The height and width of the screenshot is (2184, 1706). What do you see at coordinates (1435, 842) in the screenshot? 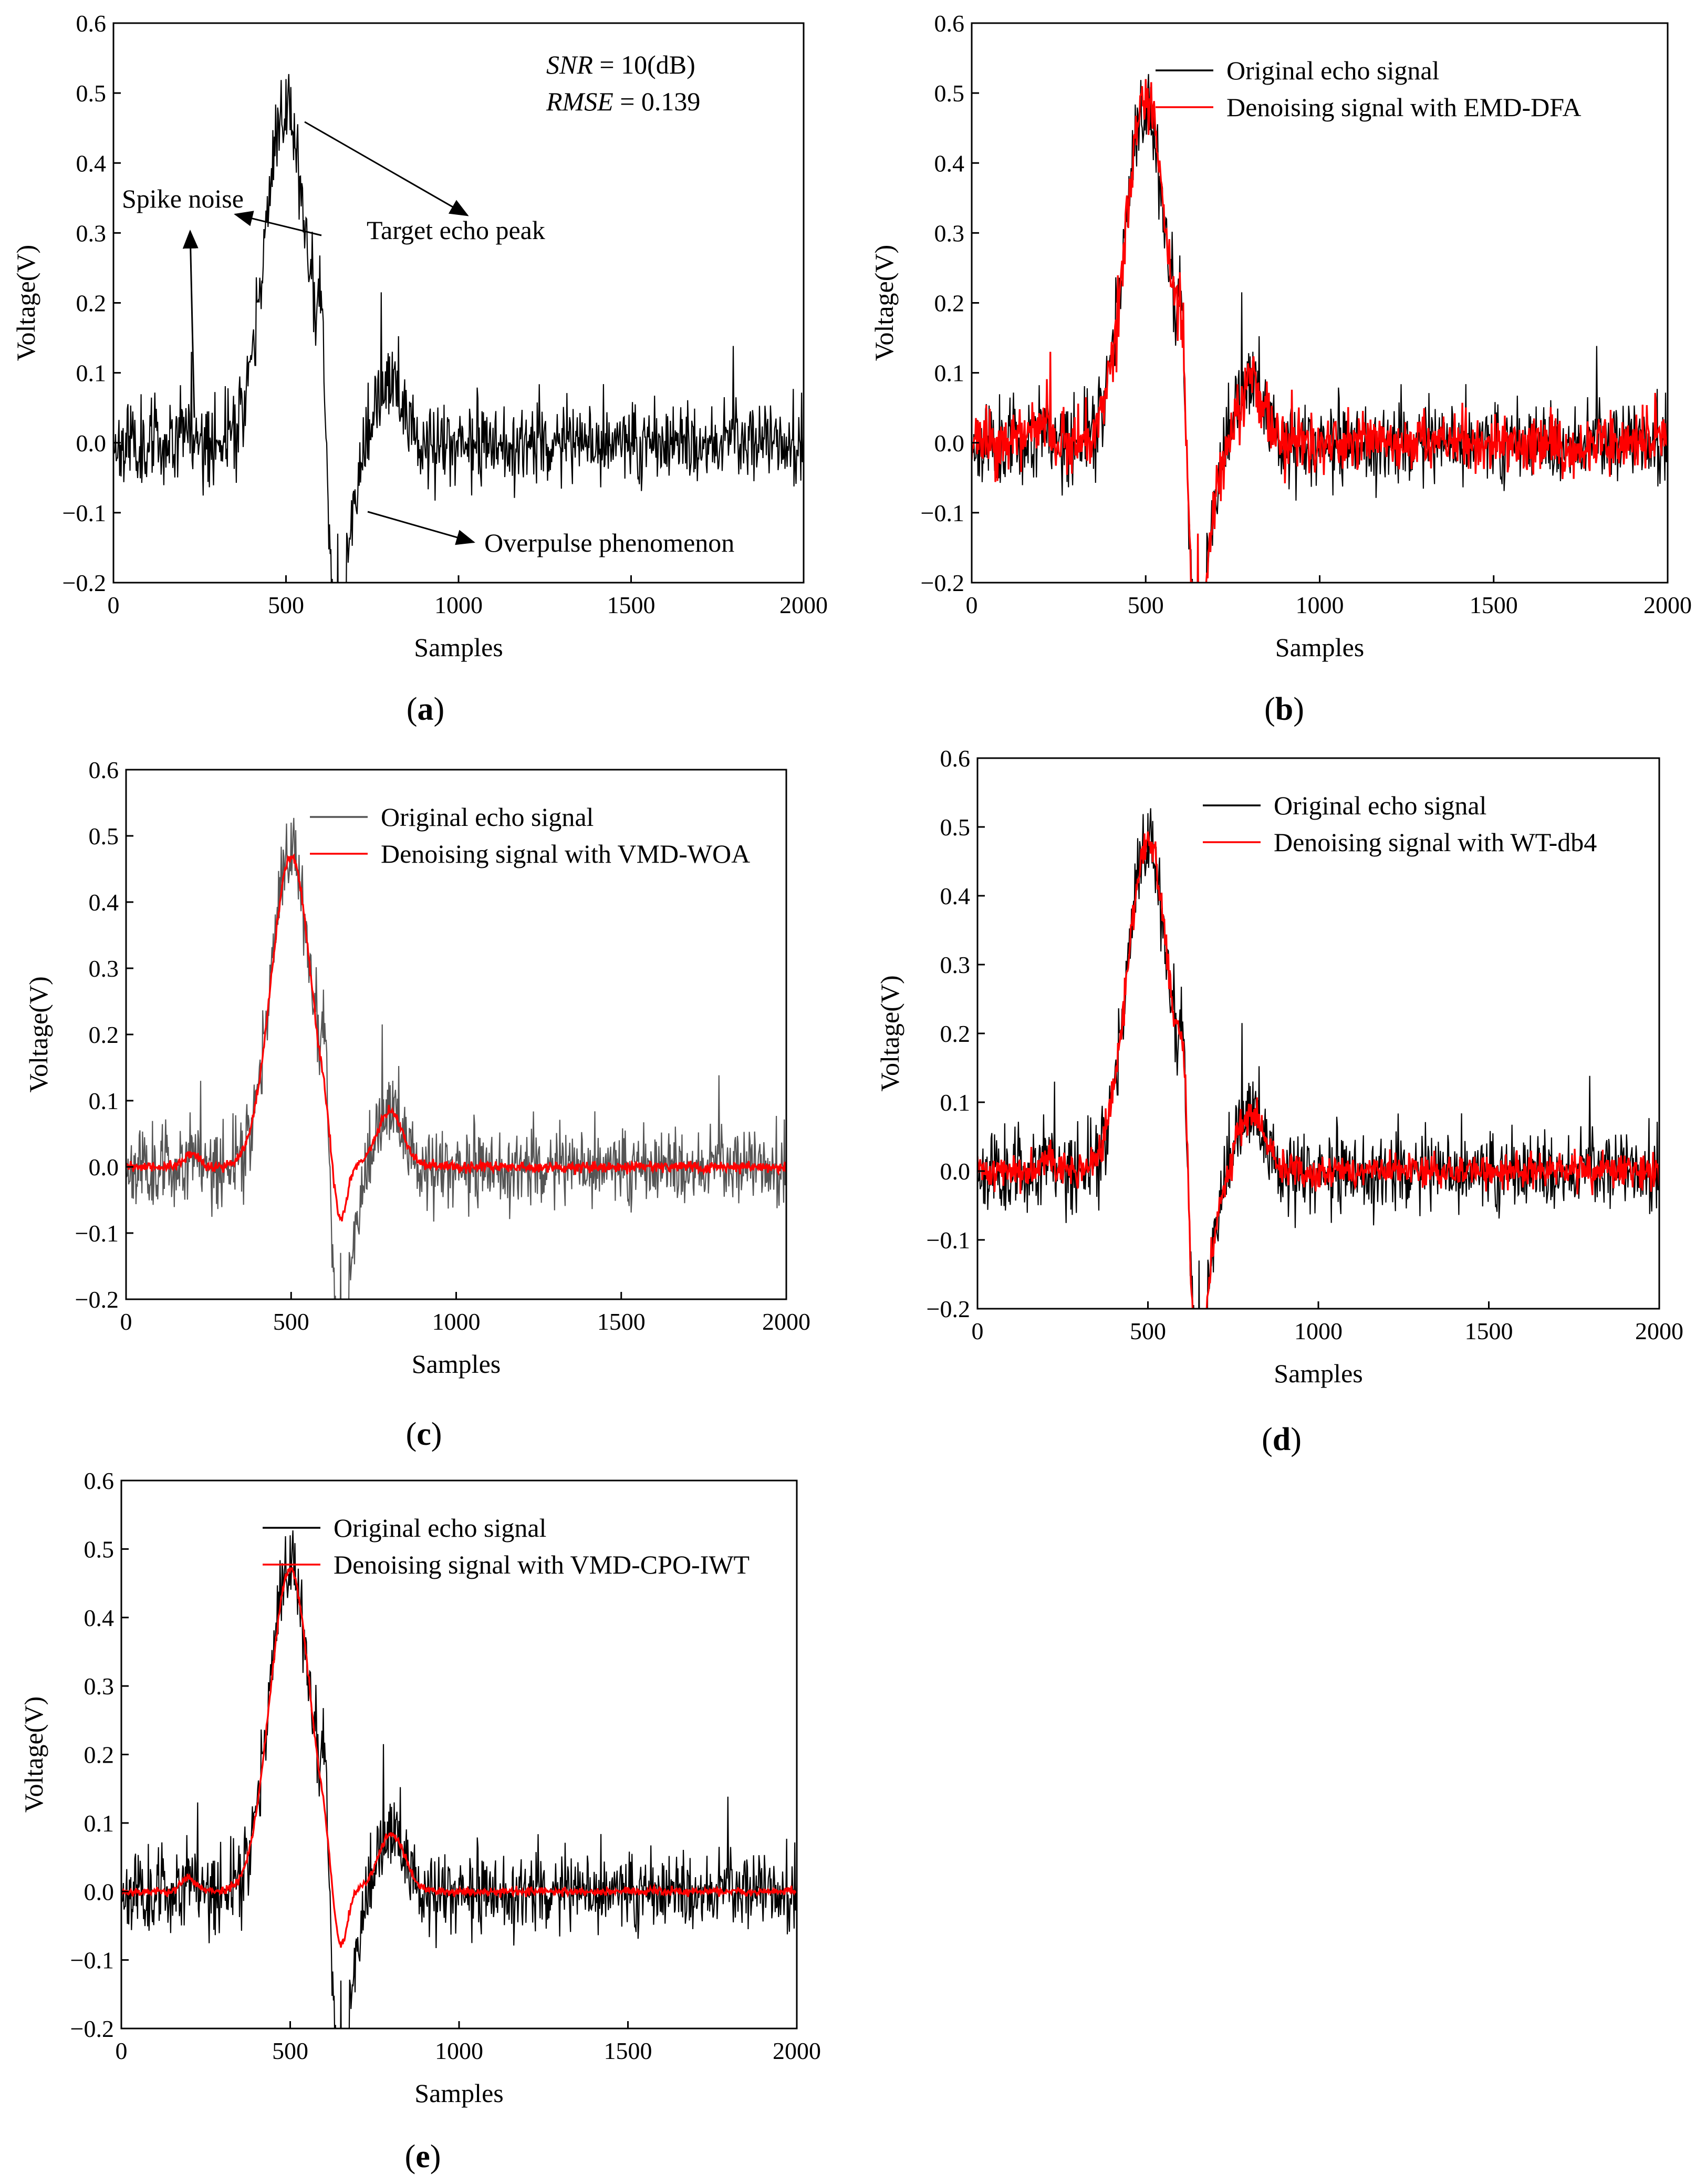
I see `legend-entry: Denoising signal with WT-db4` at bounding box center [1435, 842].